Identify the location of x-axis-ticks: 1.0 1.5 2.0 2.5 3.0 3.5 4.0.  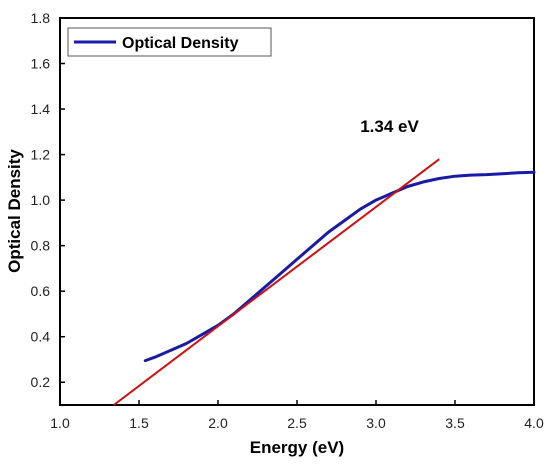
(297, 415).